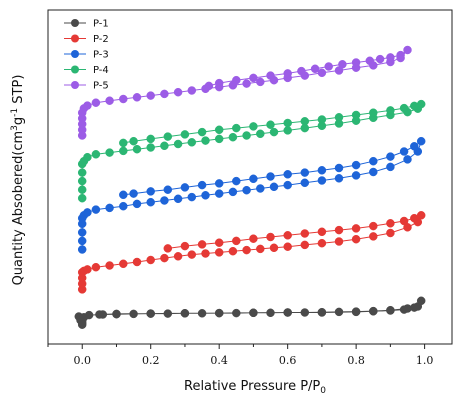 This screenshot has width=458, height=401. Describe the element at coordinates (151, 360) in the screenshot. I see `x-tick-label: 0.2` at that location.